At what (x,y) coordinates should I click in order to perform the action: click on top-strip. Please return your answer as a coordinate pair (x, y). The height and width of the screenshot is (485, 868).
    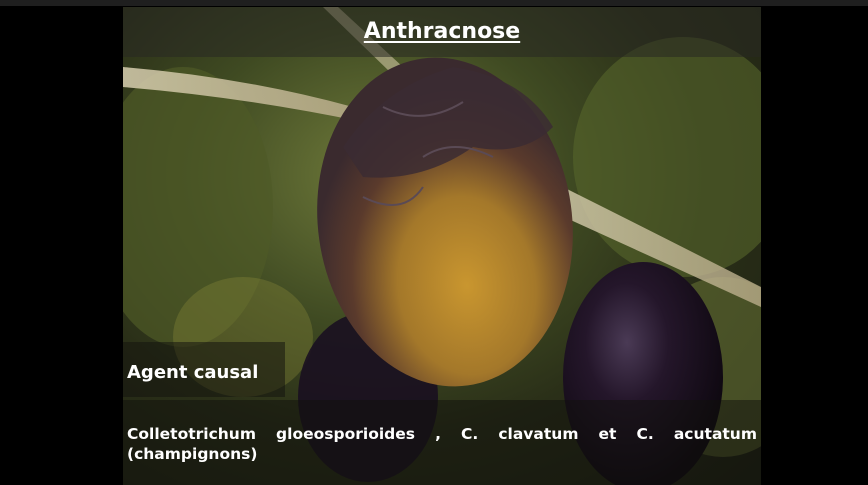
    Looking at the image, I should click on (434, 3).